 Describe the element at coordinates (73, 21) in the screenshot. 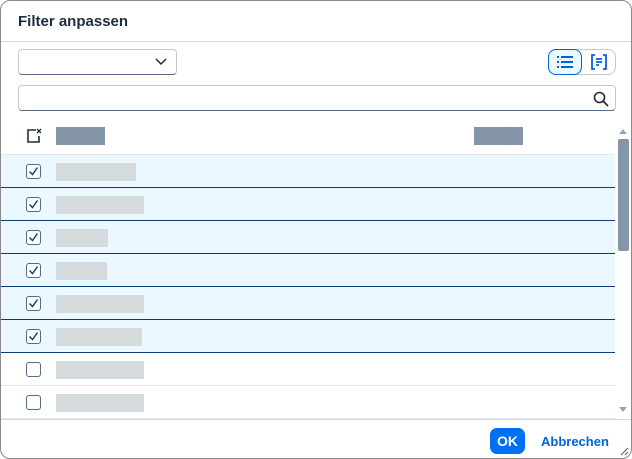

I see `dialog-title: Filter anpassen` at that location.